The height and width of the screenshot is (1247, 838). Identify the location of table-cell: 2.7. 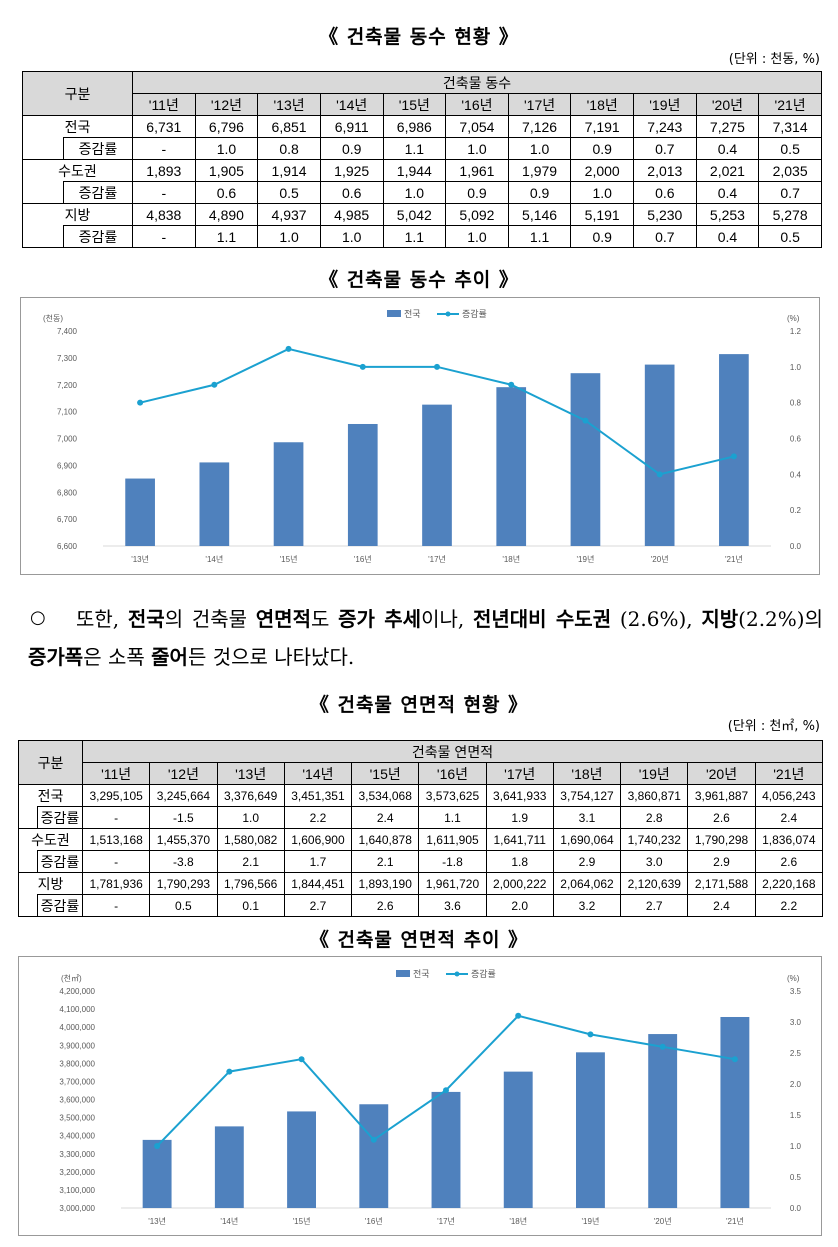
(318, 905).